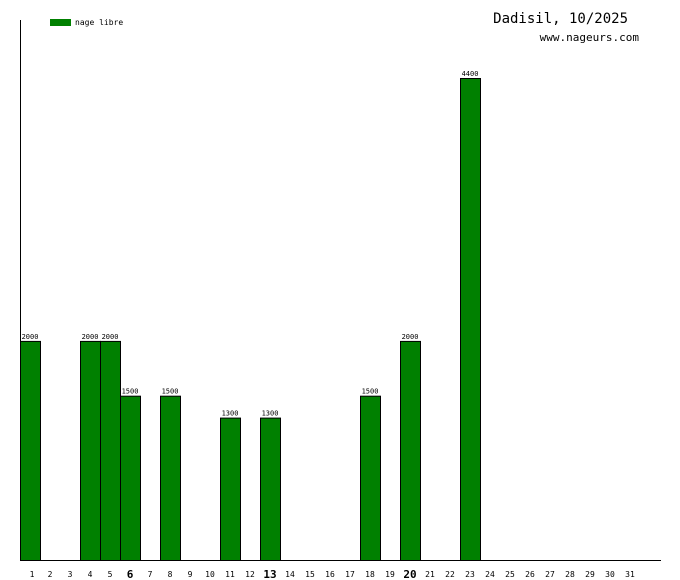 The image size is (680, 580). I want to click on value-label-day-6: 1500, so click(130, 392).